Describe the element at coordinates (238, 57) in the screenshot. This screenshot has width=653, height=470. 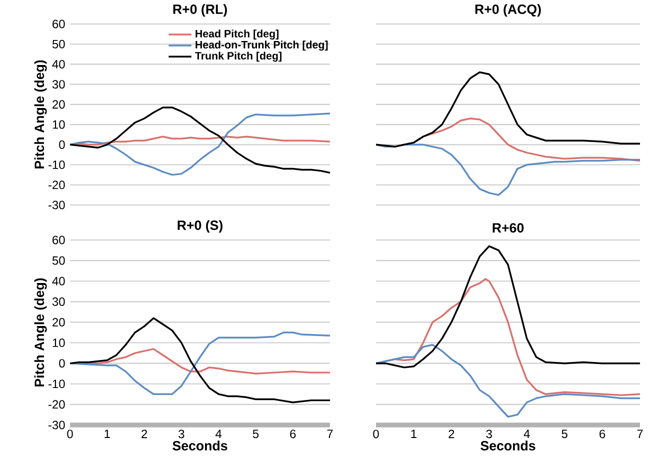
I see `legend-label: Trunk Pitch [deg]` at that location.